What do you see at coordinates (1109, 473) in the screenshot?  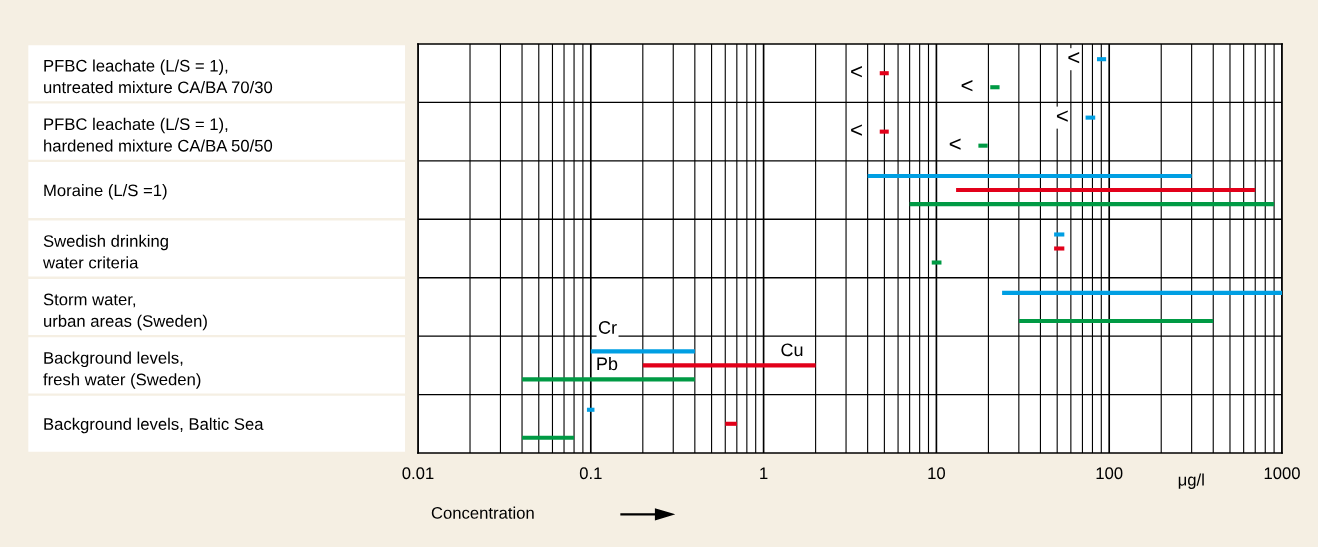 I see `x-tick-label: 100` at bounding box center [1109, 473].